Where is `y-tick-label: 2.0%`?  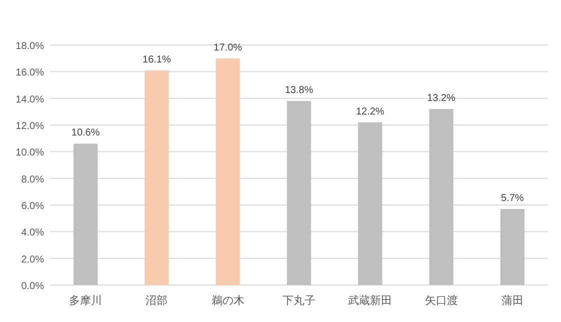 y-tick-label: 2.0% is located at coordinates (32, 260).